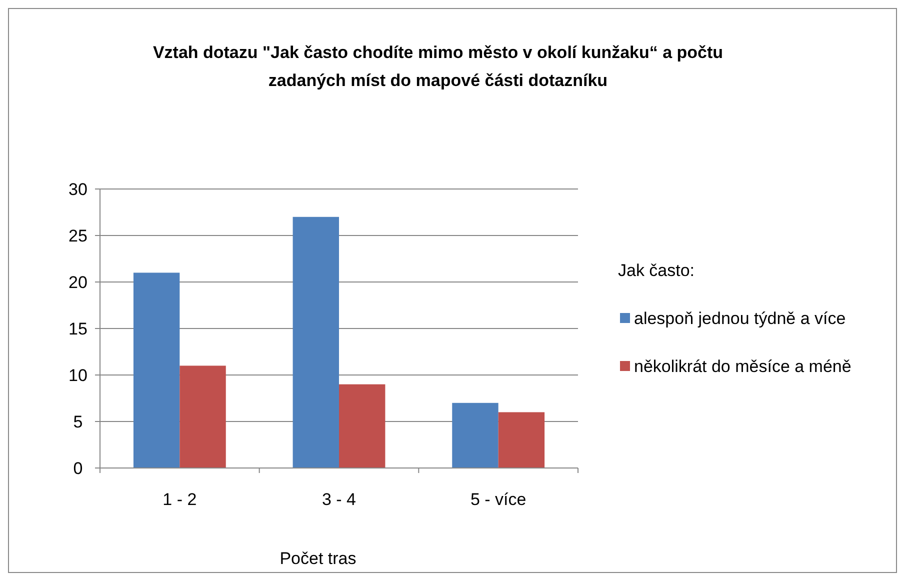 This screenshot has width=912, height=579. I want to click on y-tick-label: 10, so click(78, 375).